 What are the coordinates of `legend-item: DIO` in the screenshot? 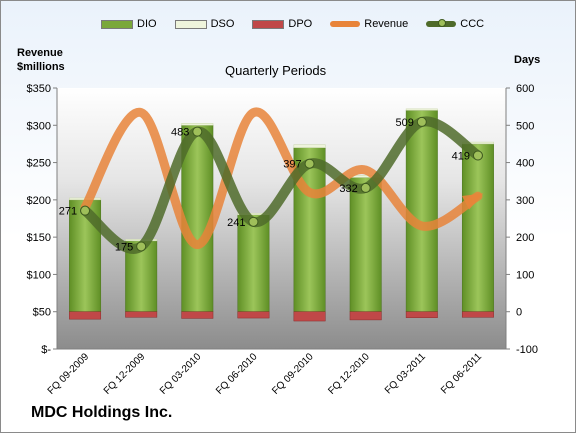 It's located at (129, 24).